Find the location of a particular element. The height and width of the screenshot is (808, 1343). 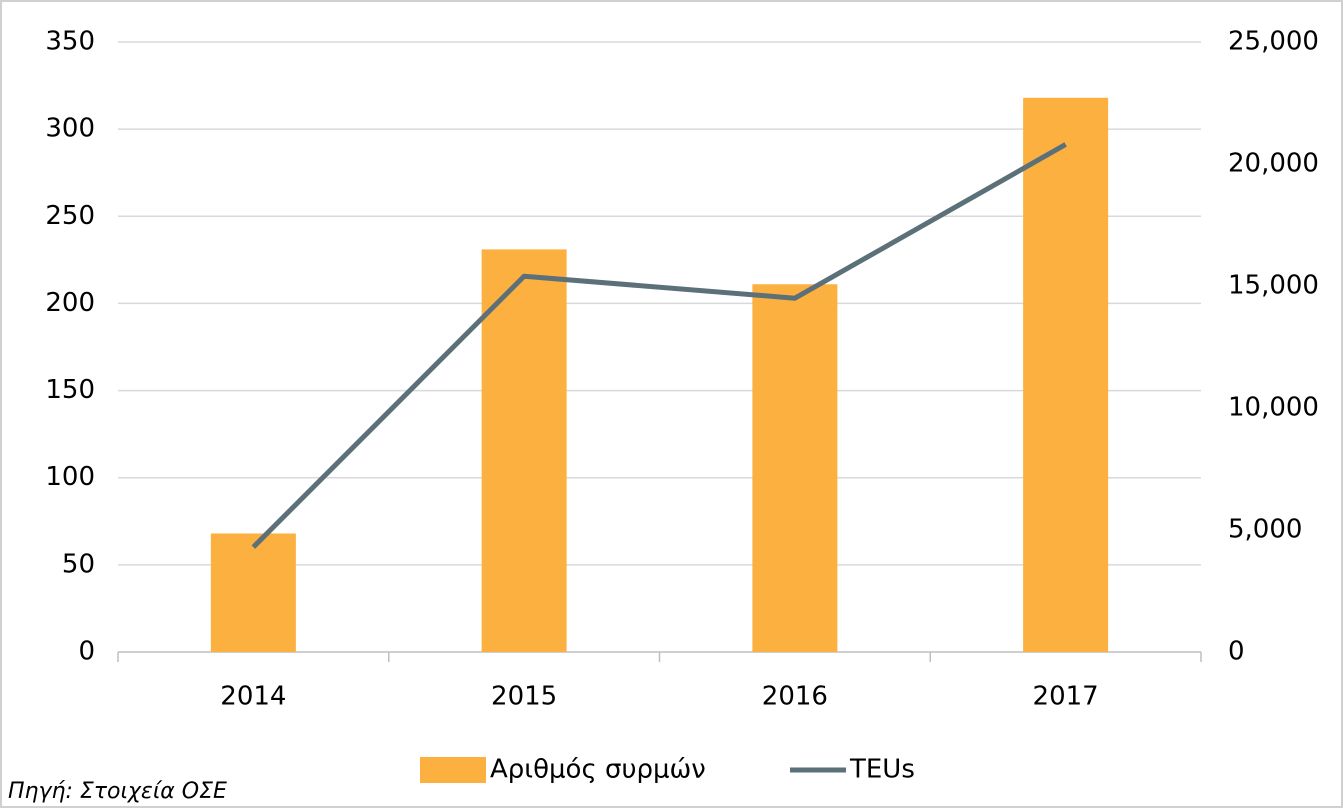

legend-label: TEUs is located at coordinates (882, 770).